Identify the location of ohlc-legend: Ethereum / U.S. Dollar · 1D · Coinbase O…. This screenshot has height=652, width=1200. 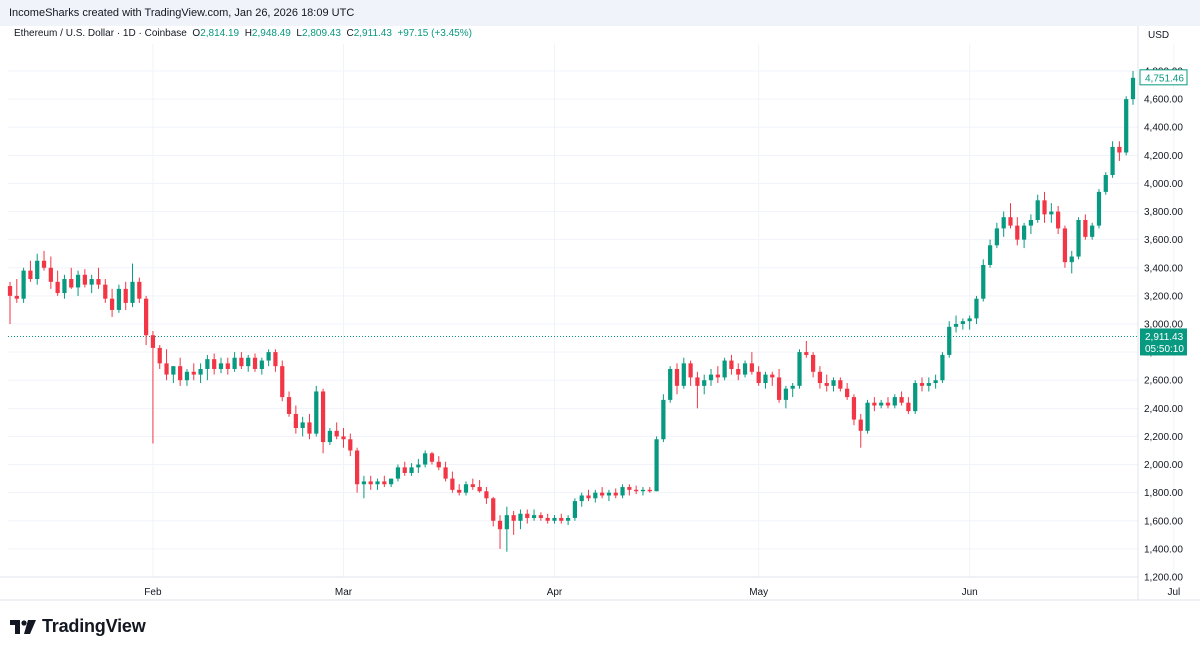
(243, 33).